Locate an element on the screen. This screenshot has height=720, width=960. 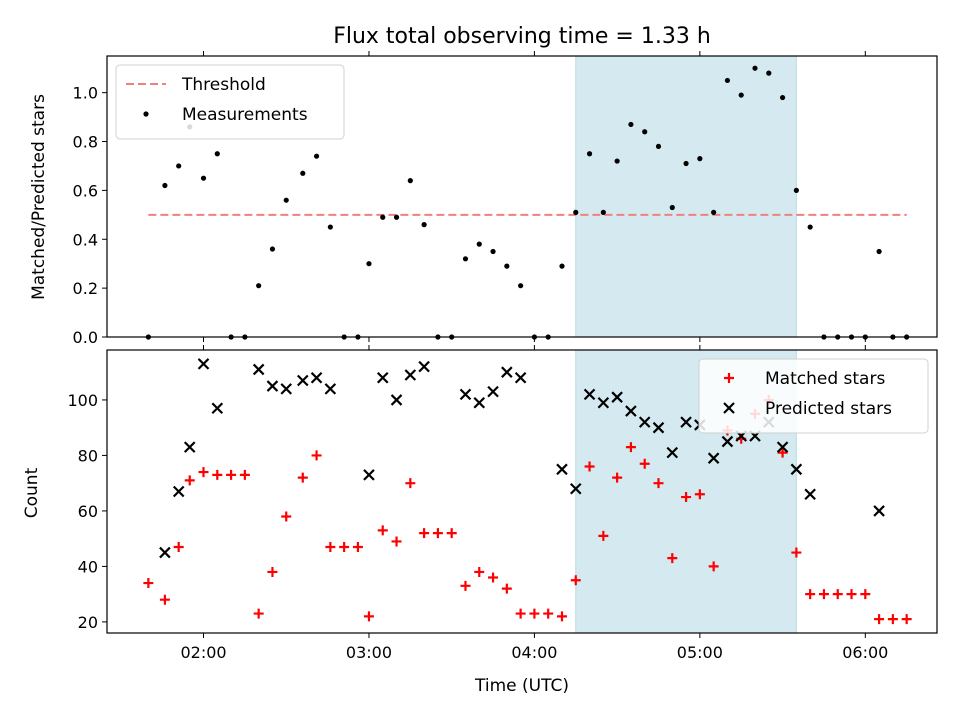
legend: Threshold Measurements is located at coordinates (230, 102).